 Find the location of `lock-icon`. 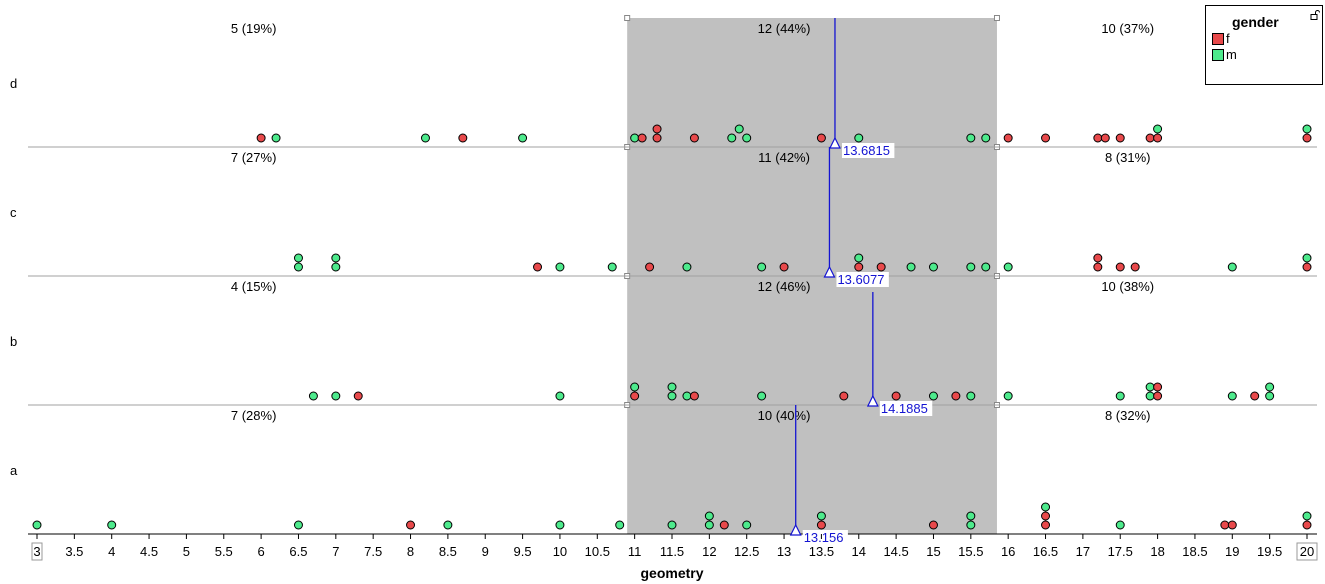

lock-icon is located at coordinates (1315, 15).